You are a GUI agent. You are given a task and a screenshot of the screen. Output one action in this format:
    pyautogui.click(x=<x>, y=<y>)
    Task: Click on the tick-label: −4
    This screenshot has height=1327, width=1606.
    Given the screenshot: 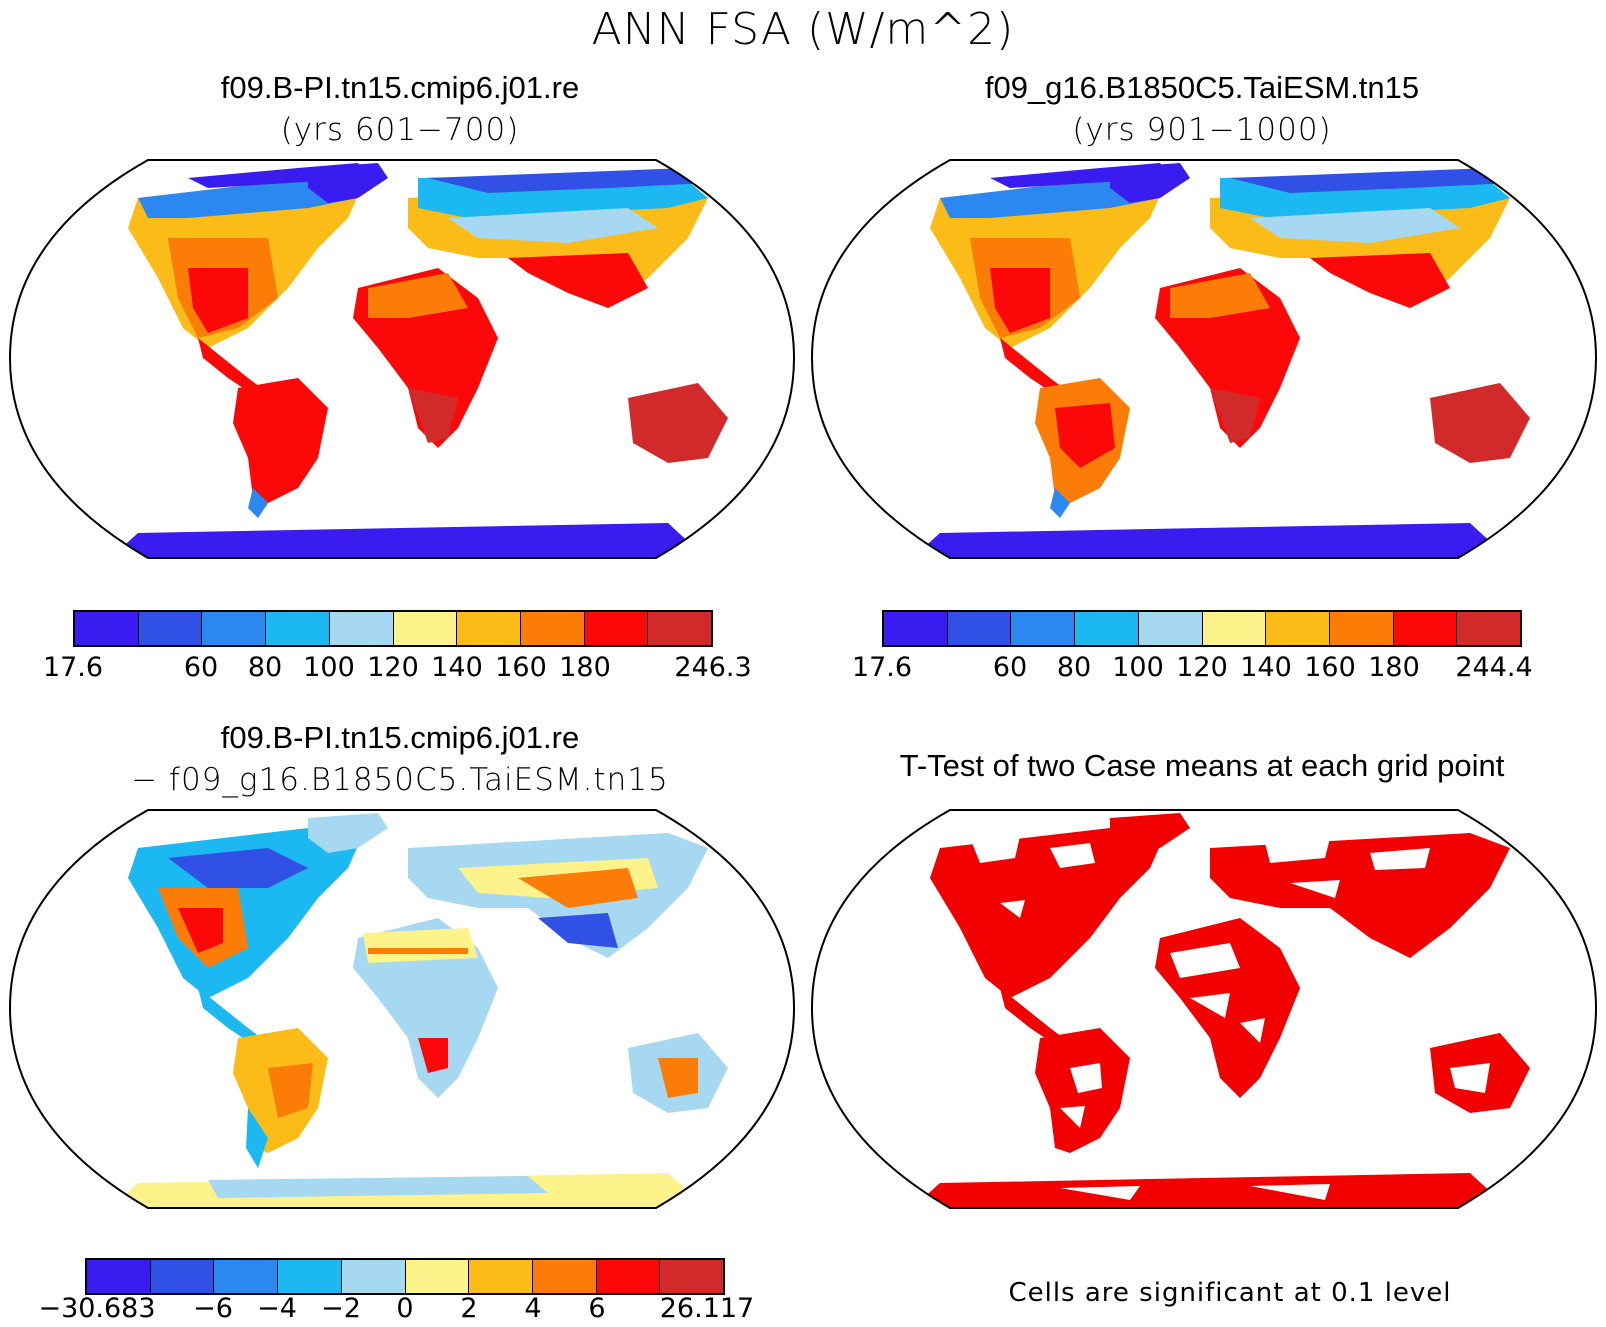 What is the action you would take?
    pyautogui.click(x=277, y=1308)
    